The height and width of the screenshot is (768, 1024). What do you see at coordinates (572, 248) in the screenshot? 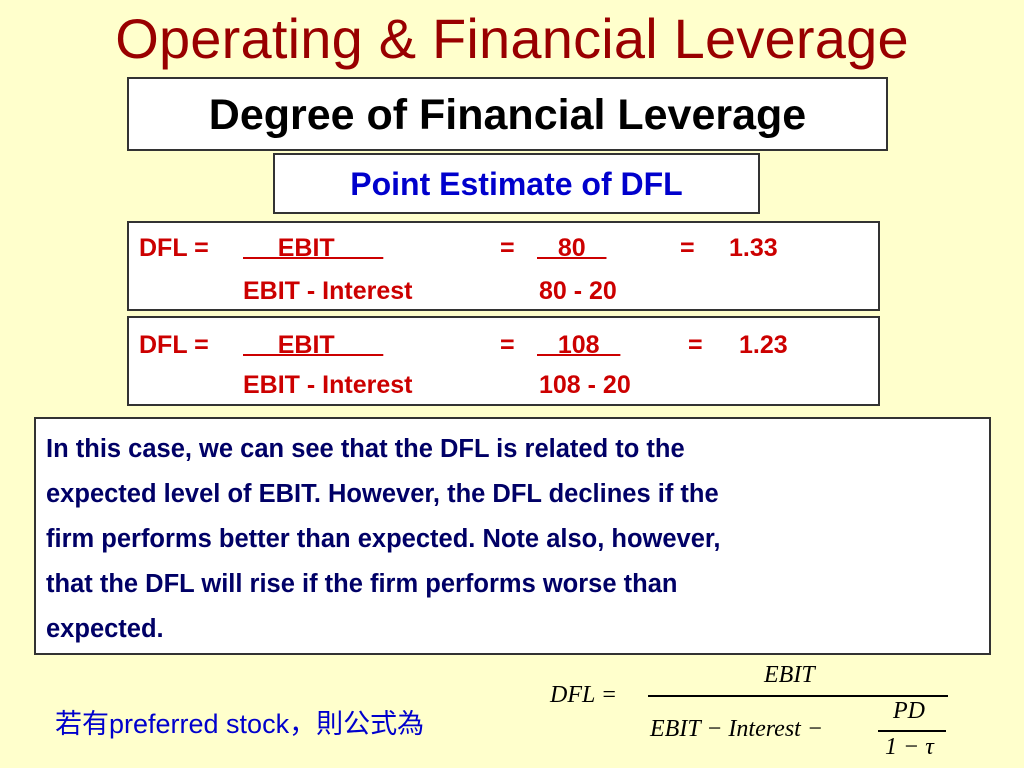
I see `ebit-numerator-value: 80` at bounding box center [572, 248].